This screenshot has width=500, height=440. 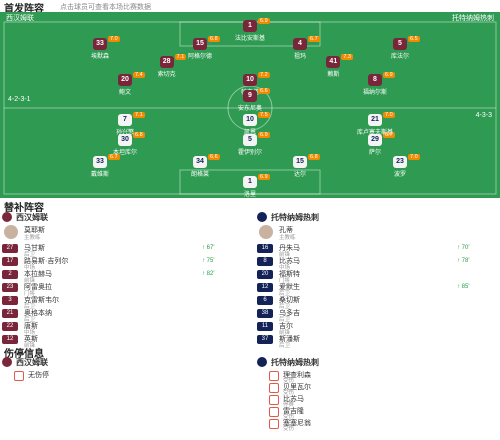 I want to click on player-name: 埃默森, so click(x=99, y=57).